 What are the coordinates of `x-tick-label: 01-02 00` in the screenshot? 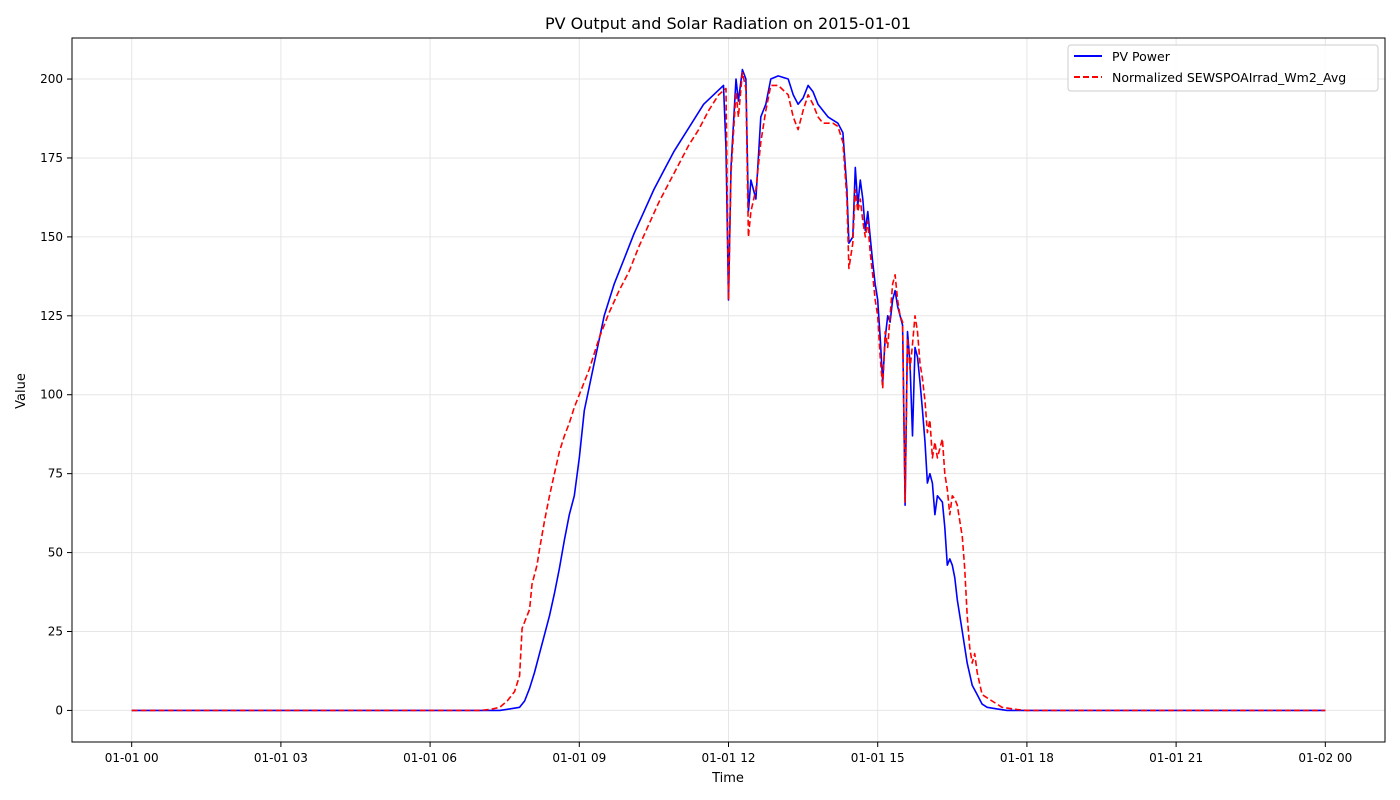 It's located at (1325, 758).